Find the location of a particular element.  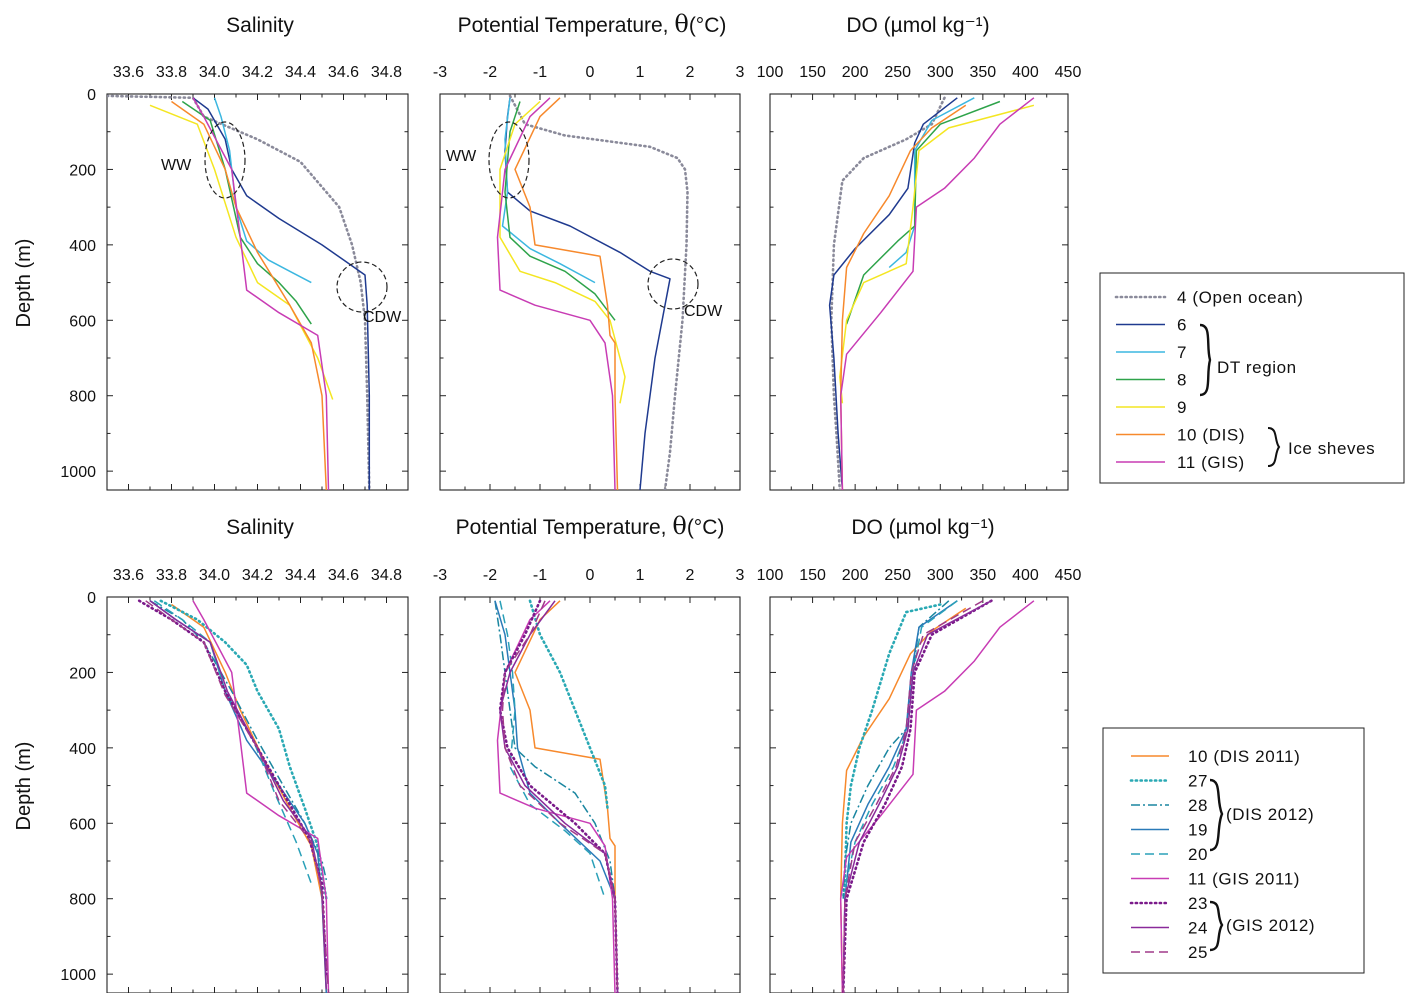

title-top-theta: Potential Temperature, θ(°C) is located at coordinates (592, 24).